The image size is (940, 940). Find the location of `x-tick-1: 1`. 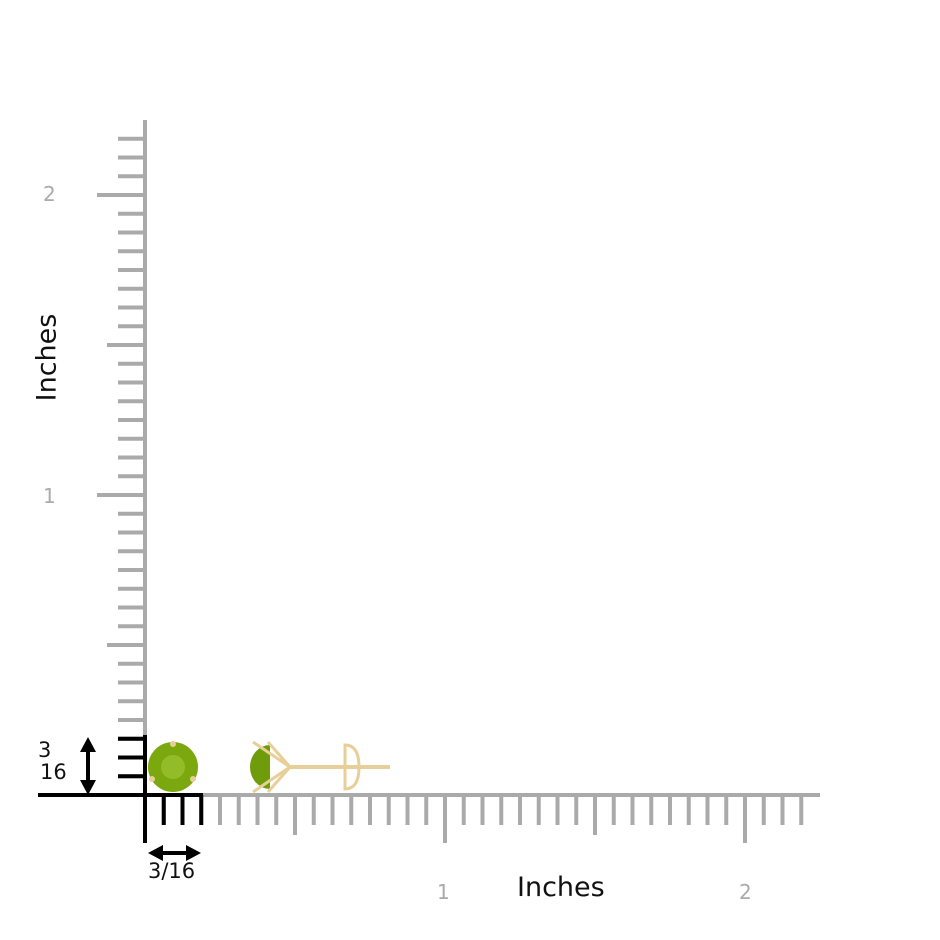

x-tick-1: 1 is located at coordinates (443, 892).